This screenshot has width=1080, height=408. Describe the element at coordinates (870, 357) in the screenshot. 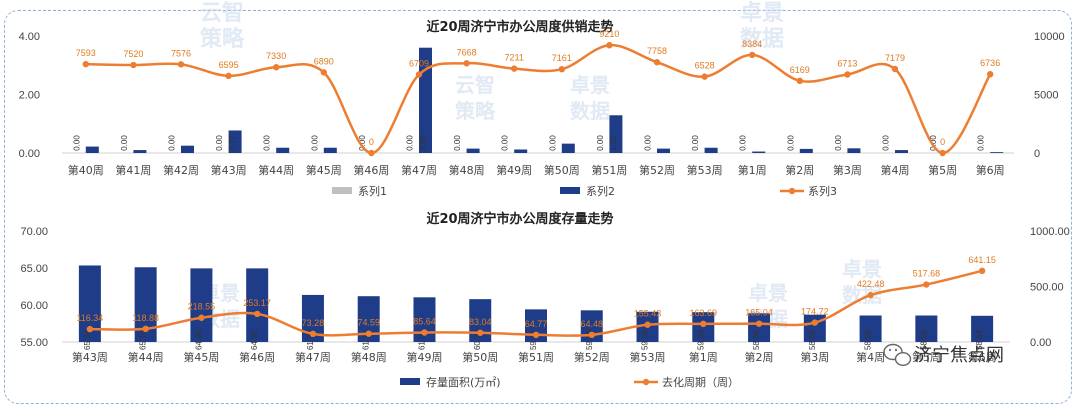

I see `c2-x-tick: 第4周` at that location.